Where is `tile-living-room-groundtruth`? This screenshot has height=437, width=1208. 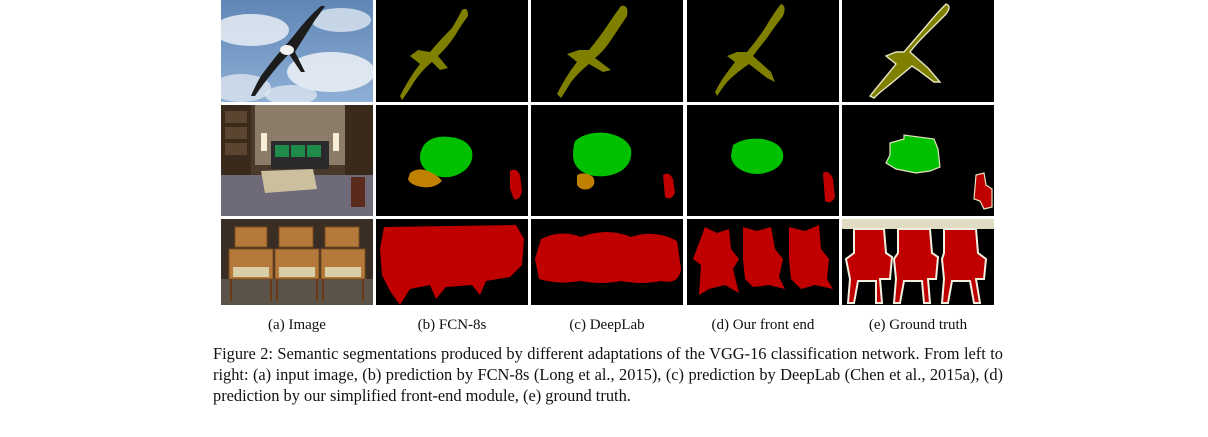
tile-living-room-groundtruth is located at coordinates (918, 160).